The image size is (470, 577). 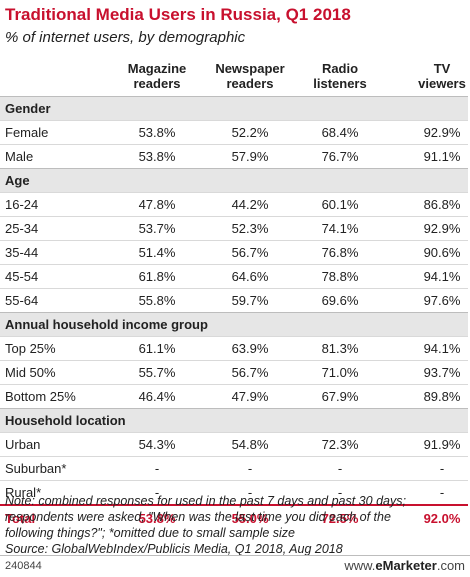 I want to click on table-row: Urban 54.3% 54.8% 72.3% 91.9%, so click(x=234, y=444).